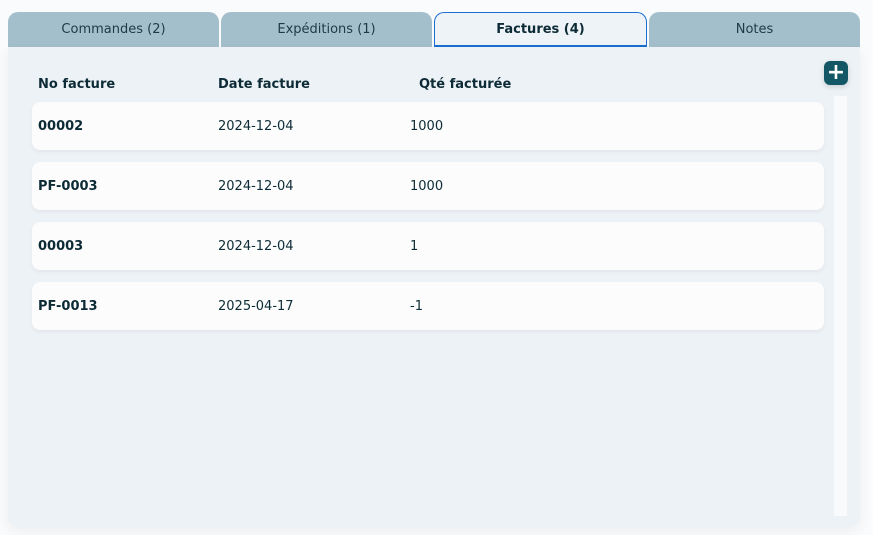  Describe the element at coordinates (61, 126) in the screenshot. I see `invoice-number: 00002` at that location.